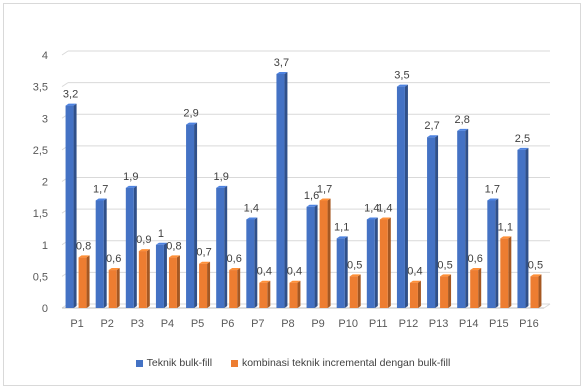 This screenshot has height=391, width=586. I want to click on floor-edge, so click(547, 306).